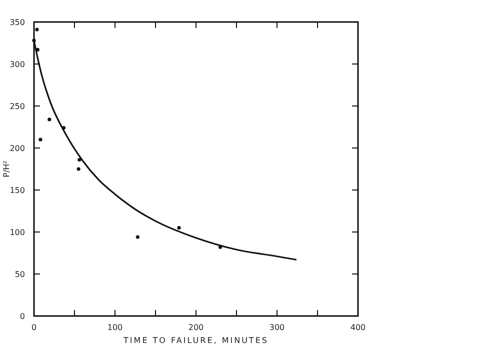 The width and height of the screenshot is (501, 351). Describe the element at coordinates (17, 106) in the screenshot. I see `y-tick-label: 250` at that location.